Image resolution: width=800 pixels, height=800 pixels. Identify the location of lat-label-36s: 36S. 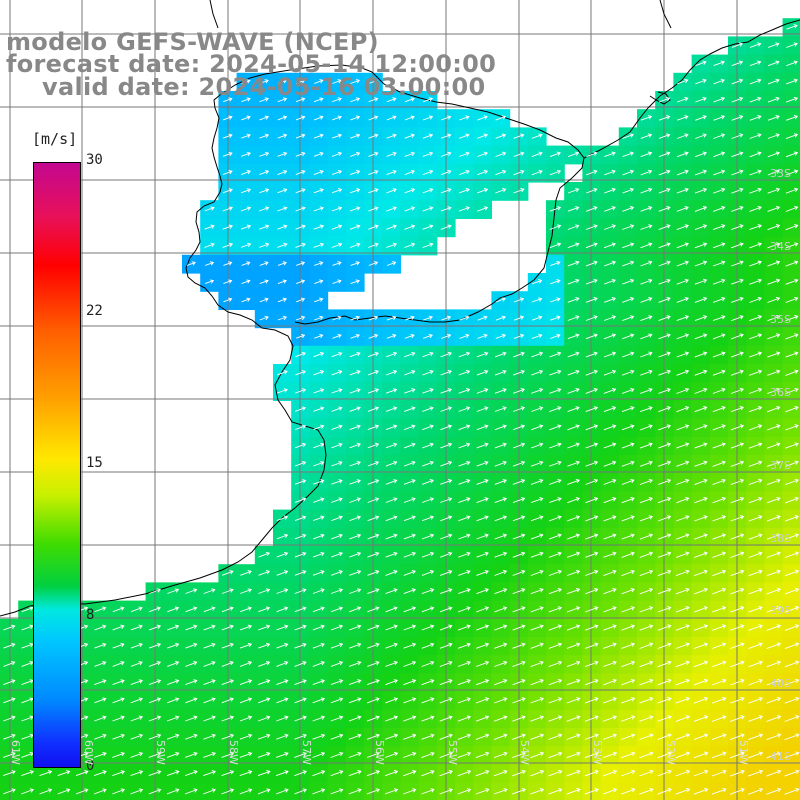
(780, 392).